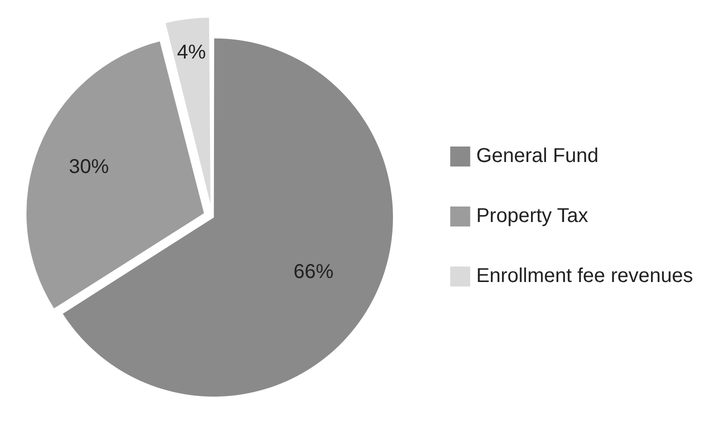  Describe the element at coordinates (89, 167) in the screenshot. I see `data-label: 30%` at that location.